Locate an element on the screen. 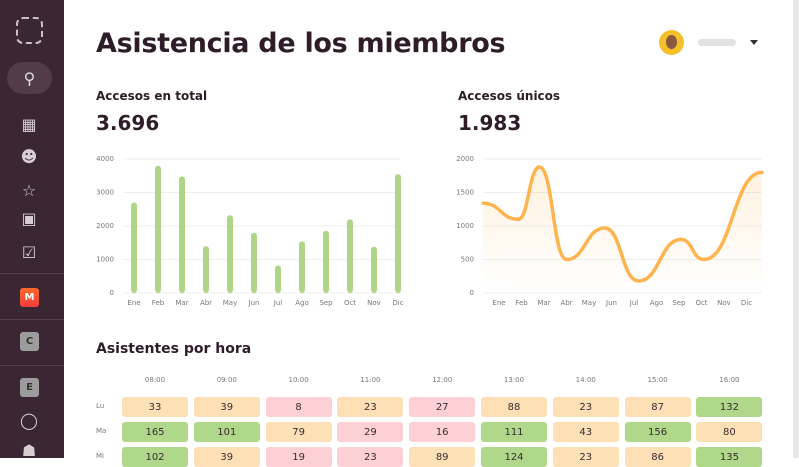 The image size is (799, 467). chat-icon: ◯ is located at coordinates (29, 420).